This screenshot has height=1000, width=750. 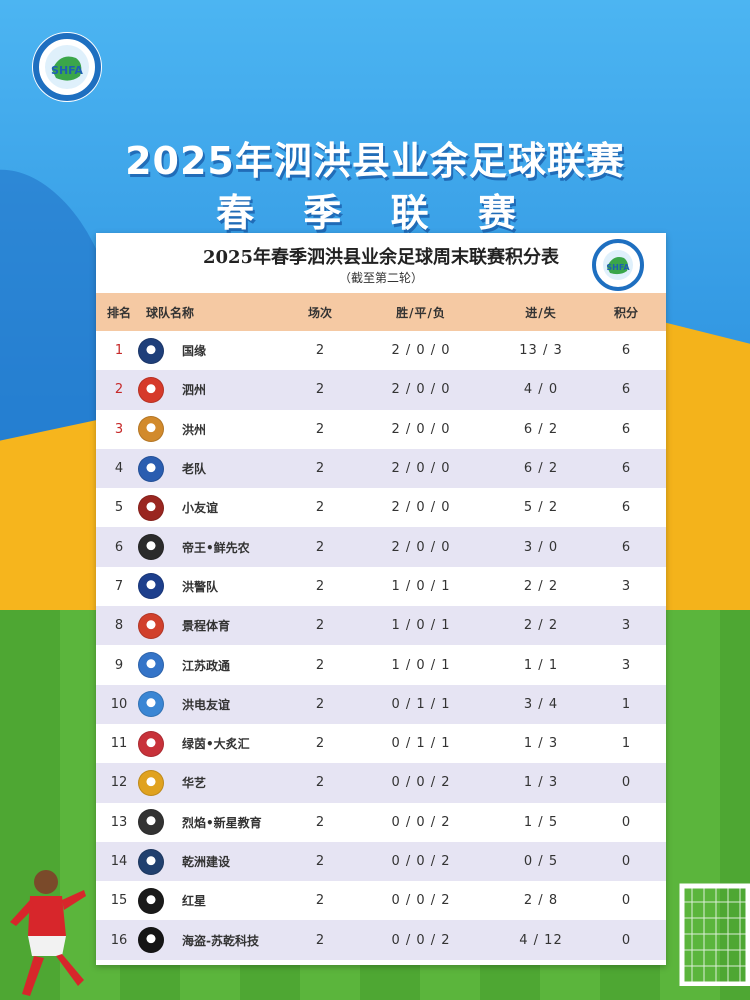 I want to click on association-logo-small: SHFA, so click(x=618, y=265).